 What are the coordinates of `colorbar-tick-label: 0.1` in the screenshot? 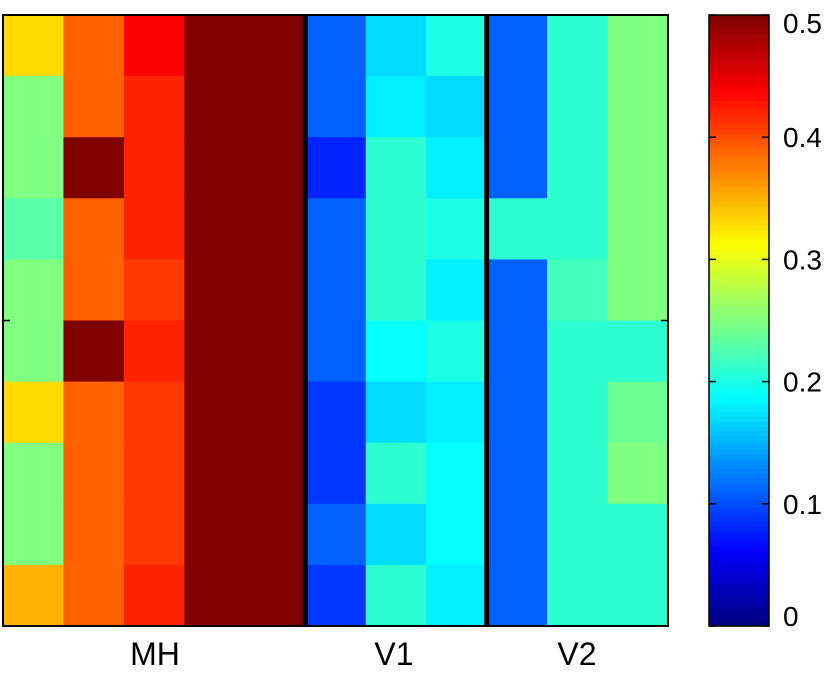 It's located at (802, 504).